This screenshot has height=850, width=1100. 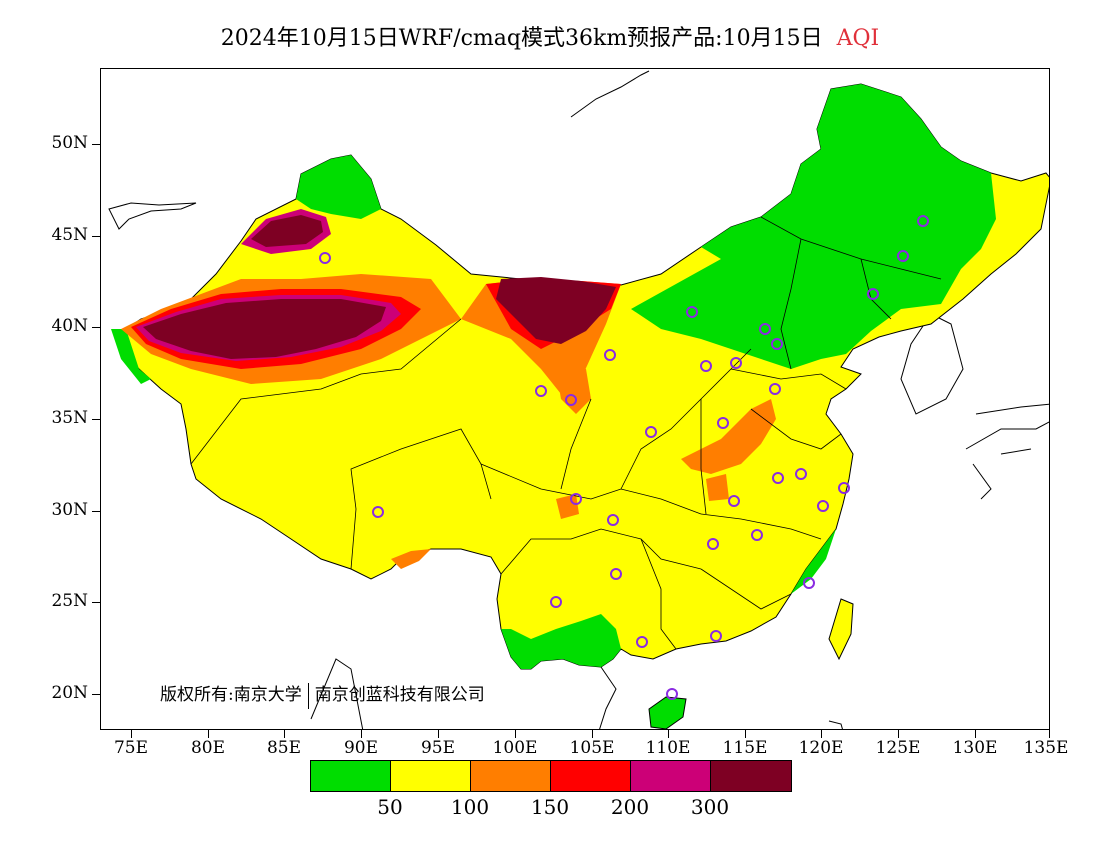 What do you see at coordinates (567, 506) in the screenshot?
I see `sichuan-light-spot` at bounding box center [567, 506].